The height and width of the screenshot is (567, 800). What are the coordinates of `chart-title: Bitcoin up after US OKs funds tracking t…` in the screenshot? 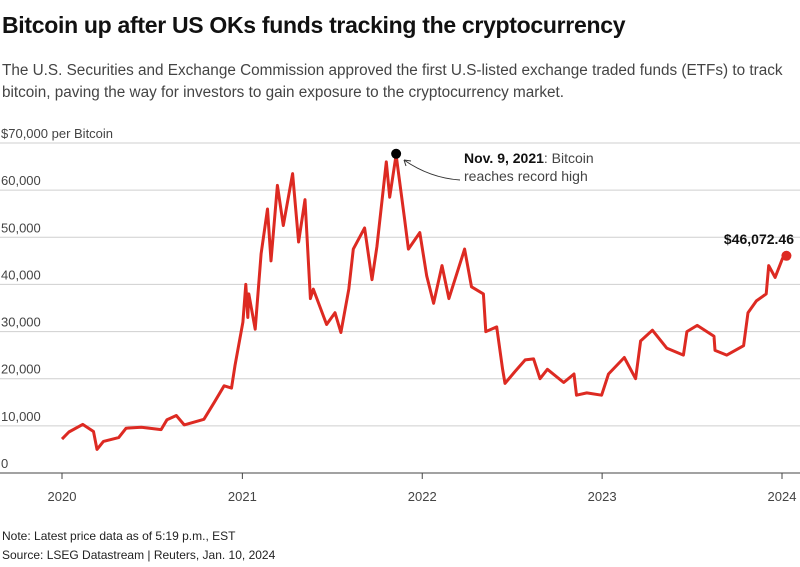 It's located at (314, 25).